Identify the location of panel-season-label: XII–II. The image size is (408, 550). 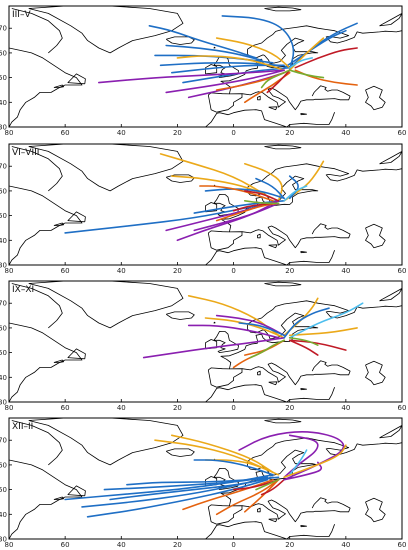
(22, 427).